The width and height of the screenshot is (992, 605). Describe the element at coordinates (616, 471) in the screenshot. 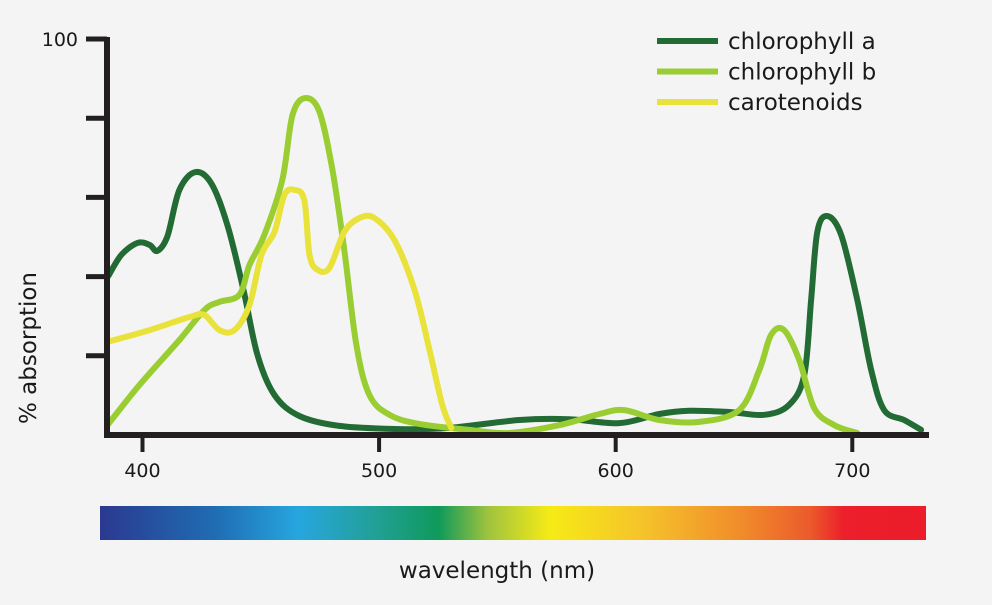

I see `x-tick-label-600: 600` at that location.